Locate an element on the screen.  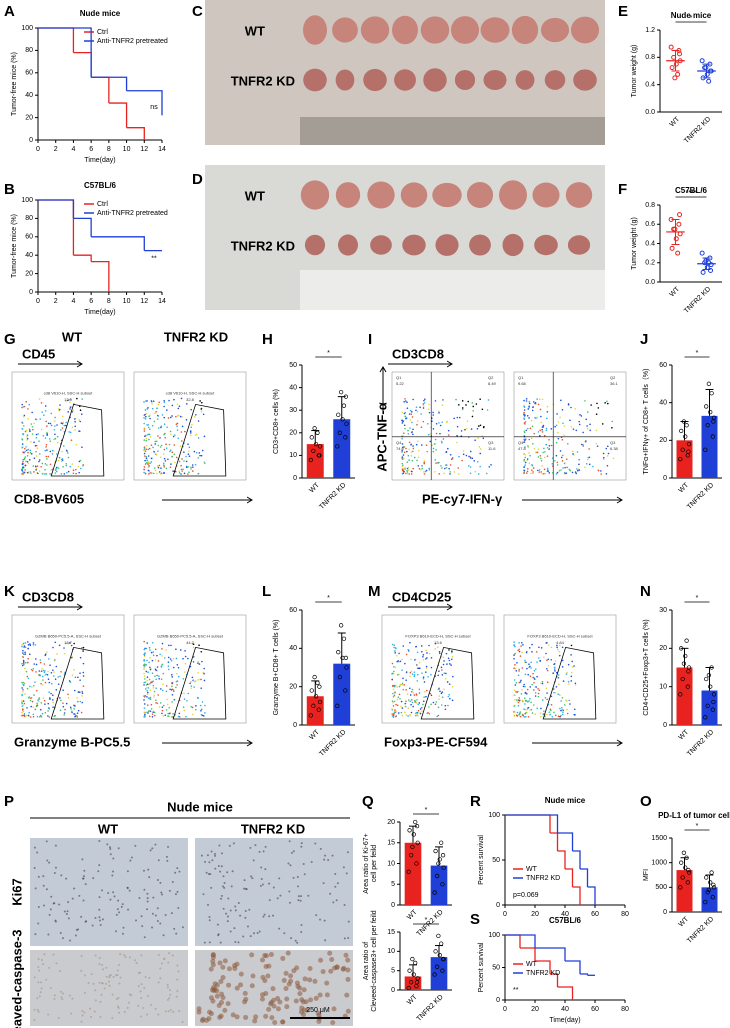
legend-label: WT is located at coordinates (532, 869).